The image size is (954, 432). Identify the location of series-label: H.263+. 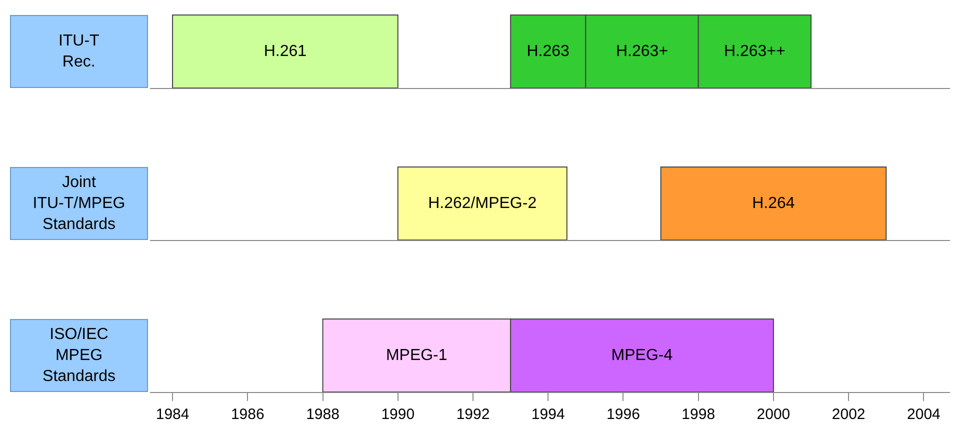
(642, 51).